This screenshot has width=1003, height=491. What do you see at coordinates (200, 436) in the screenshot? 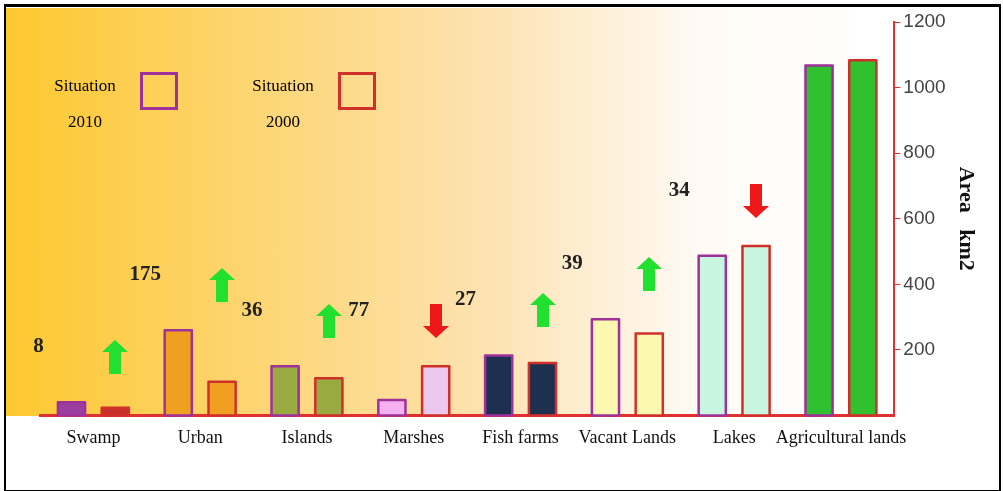
I see `x-tick-label: Urban` at bounding box center [200, 436].